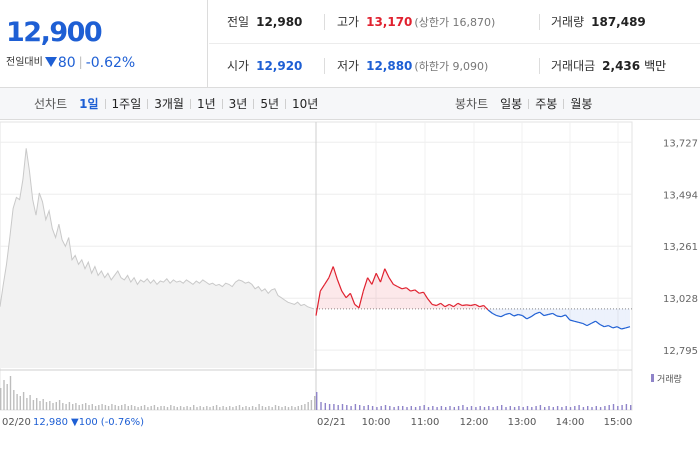 The height and width of the screenshot is (450, 700). What do you see at coordinates (270, 104) in the screenshot?
I see `period-option-5: 5년` at bounding box center [270, 104].